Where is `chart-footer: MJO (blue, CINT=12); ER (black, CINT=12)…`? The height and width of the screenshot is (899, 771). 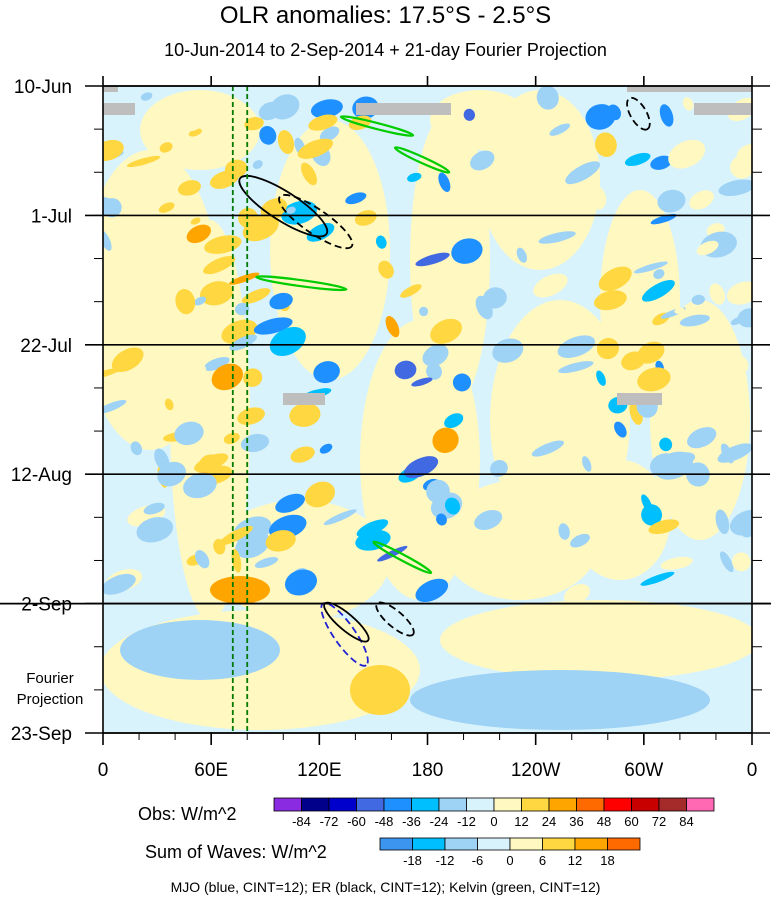
chart-footer: MJO (blue, CINT=12); ER (black, CINT=12)… is located at coordinates (385, 887).